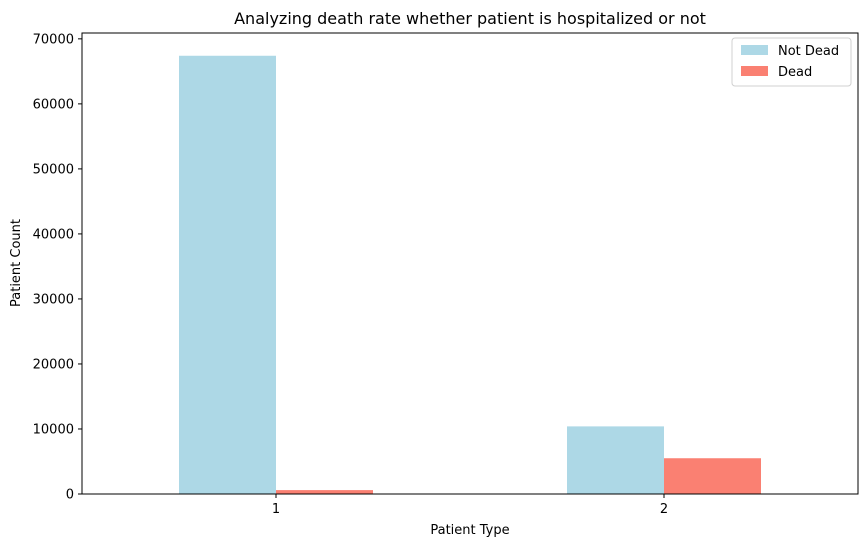  Describe the element at coordinates (53, 429) in the screenshot. I see `y-tick-label: 10000` at that location.